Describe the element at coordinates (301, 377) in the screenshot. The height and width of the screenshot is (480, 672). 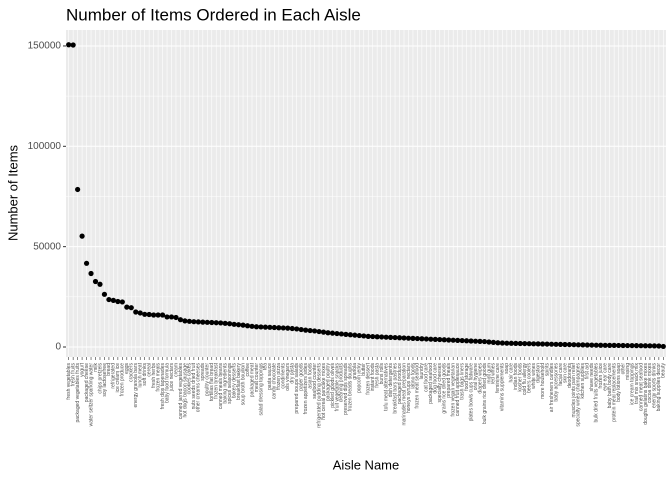
I see `x-tick-label: paper goods` at that location.